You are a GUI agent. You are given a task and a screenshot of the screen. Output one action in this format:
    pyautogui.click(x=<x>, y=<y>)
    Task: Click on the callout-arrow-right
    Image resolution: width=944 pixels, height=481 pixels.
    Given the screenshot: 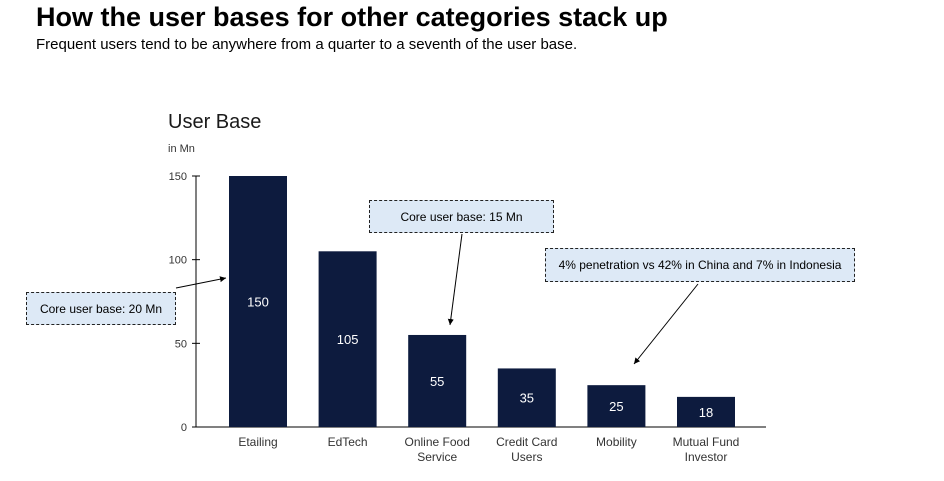 What is the action you would take?
    pyautogui.click(x=666, y=324)
    